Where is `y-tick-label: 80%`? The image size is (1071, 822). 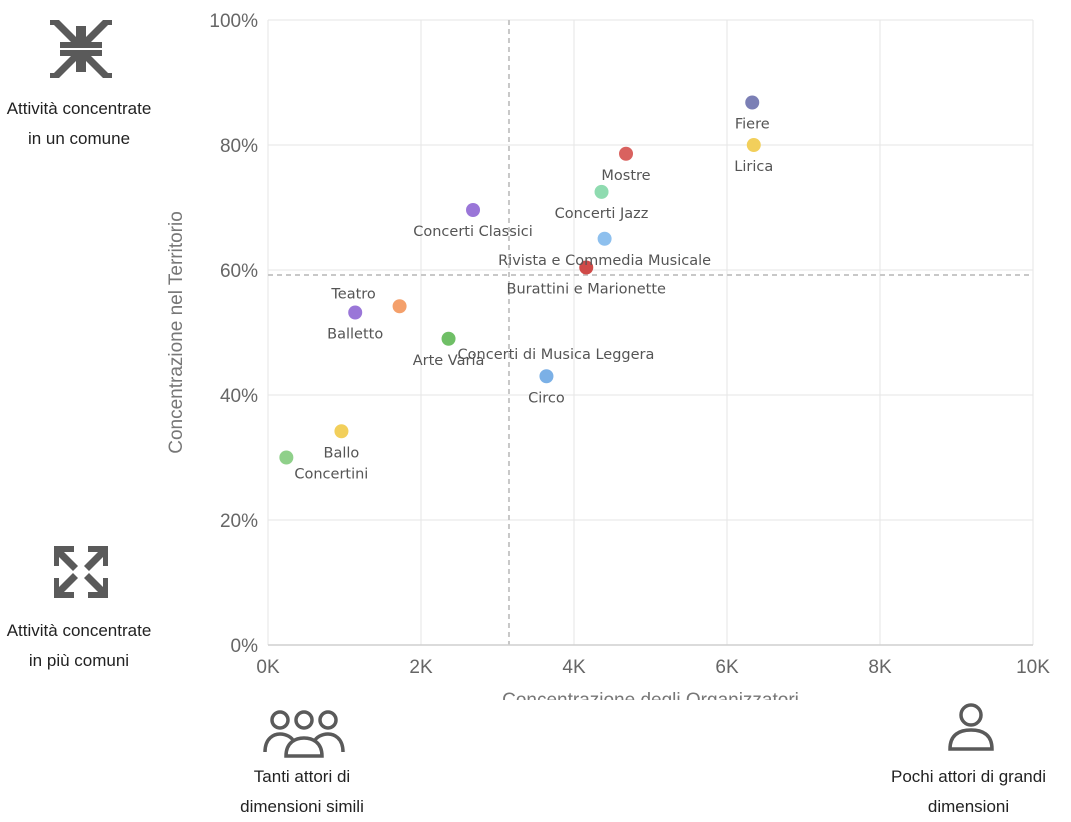 y-tick-label: 80% is located at coordinates (239, 146).